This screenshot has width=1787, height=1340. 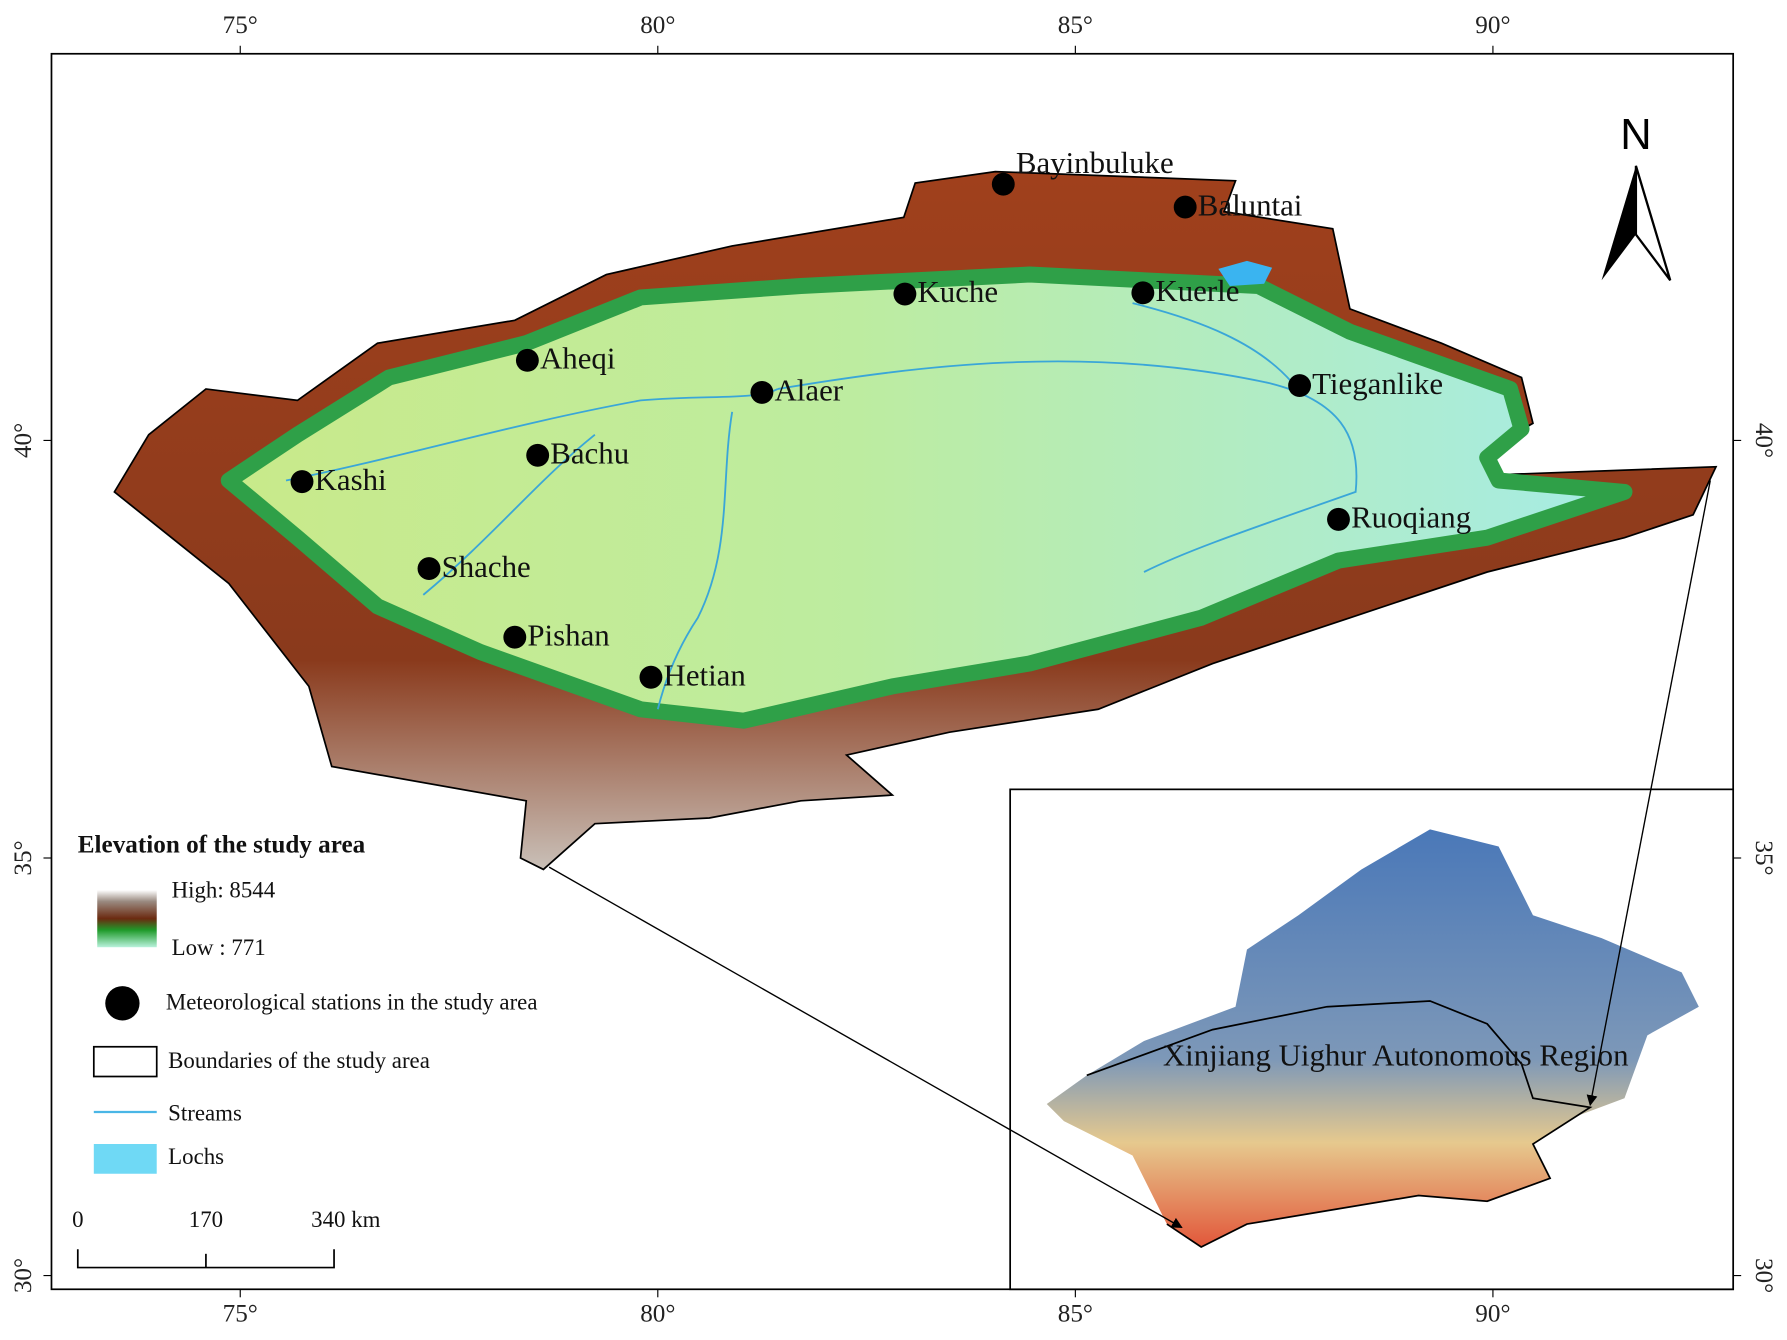 What do you see at coordinates (224, 890) in the screenshot?
I see `legend-high: High: 8544` at bounding box center [224, 890].